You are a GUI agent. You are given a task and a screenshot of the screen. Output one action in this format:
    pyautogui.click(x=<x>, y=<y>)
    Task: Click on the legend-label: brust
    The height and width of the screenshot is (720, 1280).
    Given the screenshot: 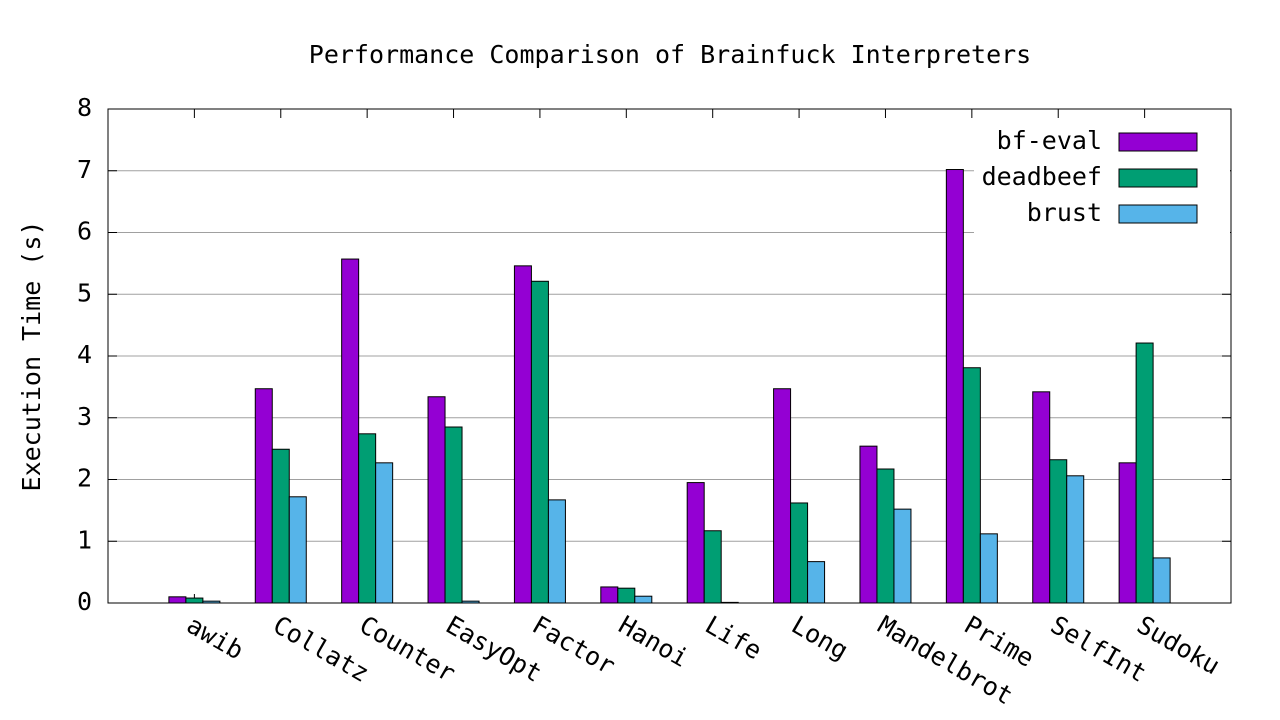 What is the action you would take?
    pyautogui.click(x=1064, y=212)
    